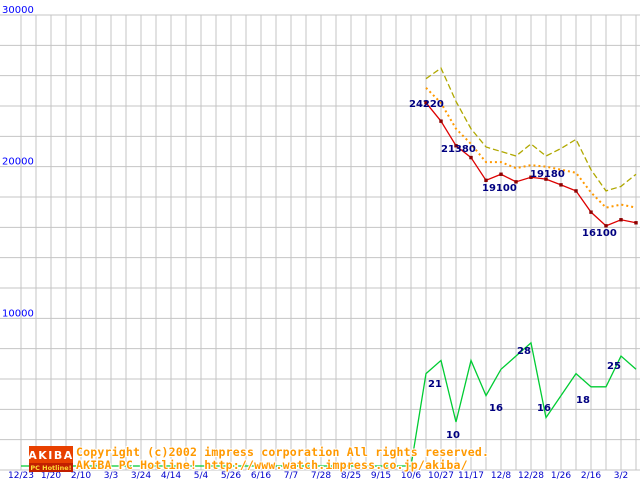 The width and height of the screenshot is (640, 480). Describe the element at coordinates (458, 149) in the screenshot. I see `data-label: 21380` at that location.